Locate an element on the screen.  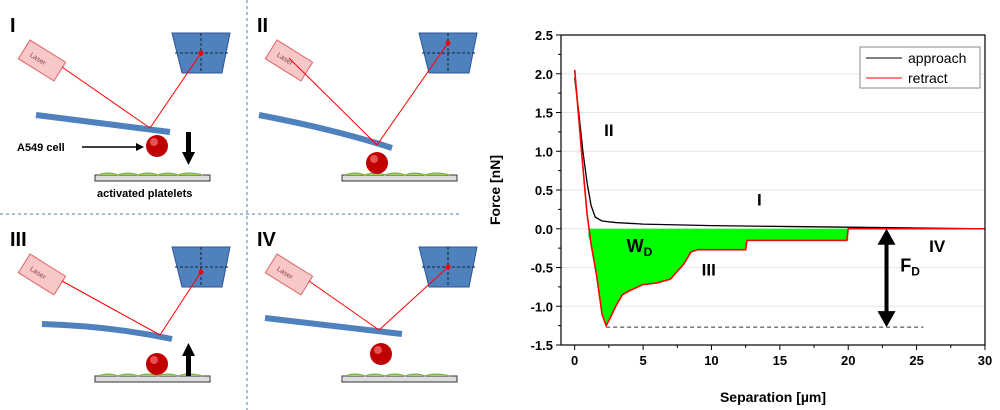
down-arrowhead is located at coordinates (188, 158).